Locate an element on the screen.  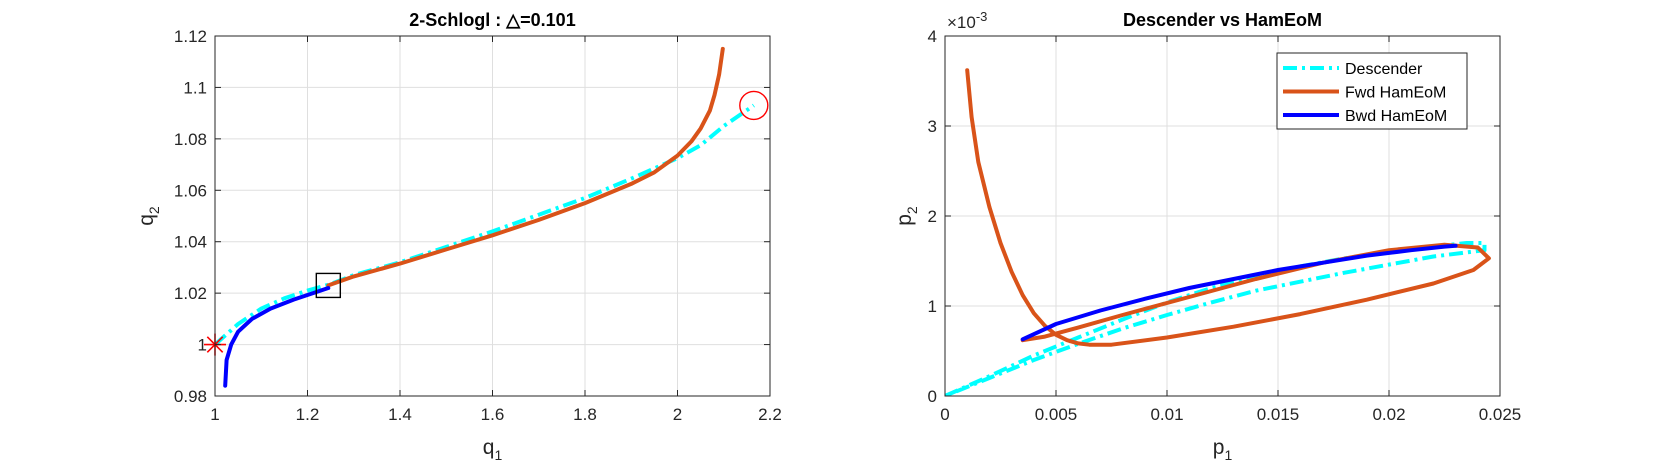
chart-title: 2-Schlogl : △=0.101 is located at coordinates (492, 20).